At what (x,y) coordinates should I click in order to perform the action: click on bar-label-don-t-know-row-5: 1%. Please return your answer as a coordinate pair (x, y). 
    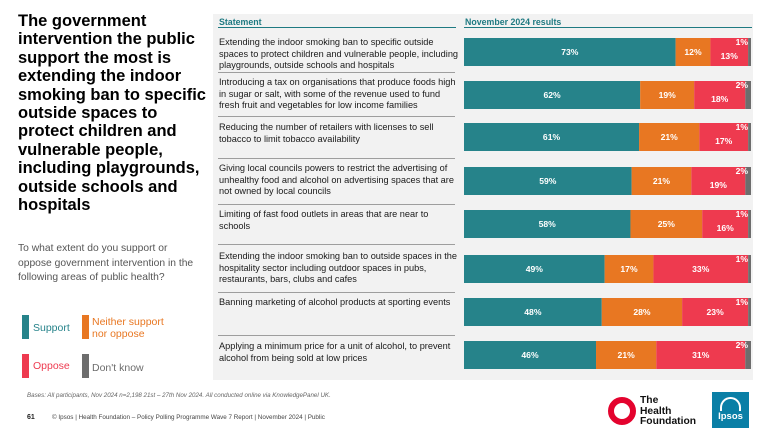
    Looking at the image, I should click on (742, 214).